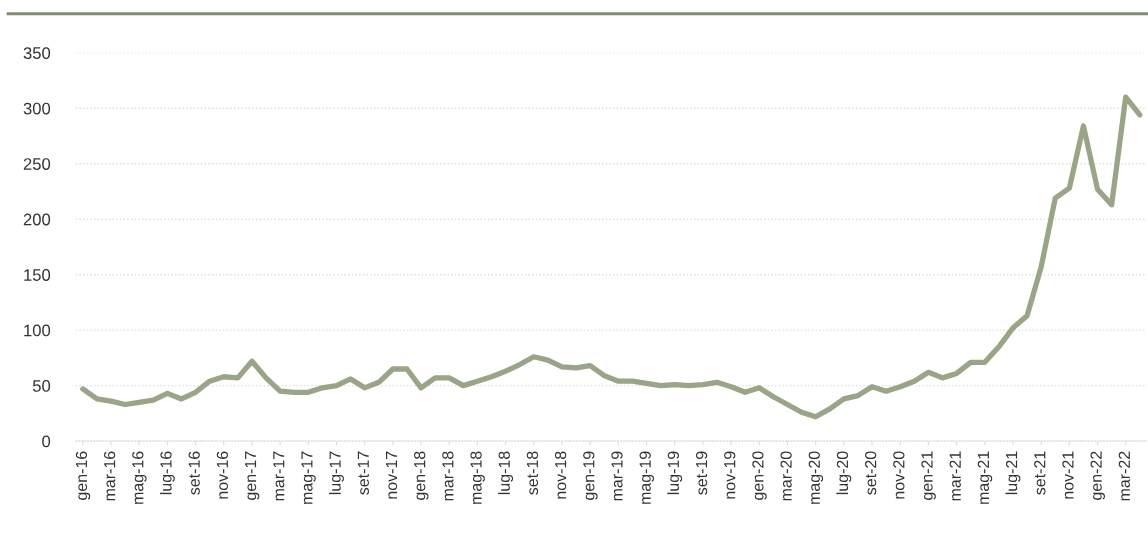  Describe the element at coordinates (37, 275) in the screenshot. I see `y-tick-label: 150` at that location.